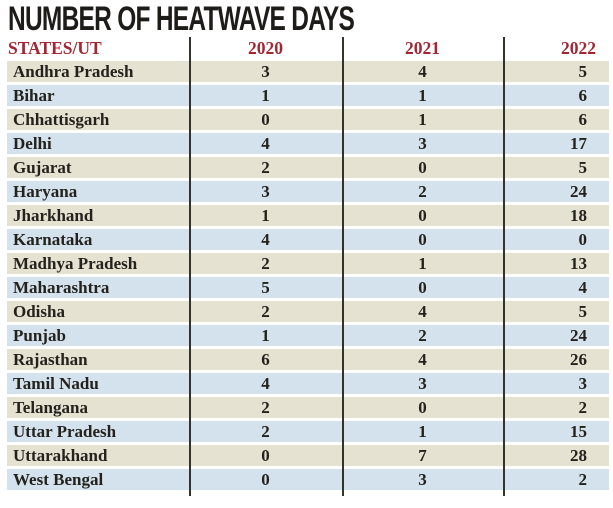 This screenshot has width=613, height=508. Describe the element at coordinates (50, 359) in the screenshot. I see `state-name: Rajasthan` at that location.